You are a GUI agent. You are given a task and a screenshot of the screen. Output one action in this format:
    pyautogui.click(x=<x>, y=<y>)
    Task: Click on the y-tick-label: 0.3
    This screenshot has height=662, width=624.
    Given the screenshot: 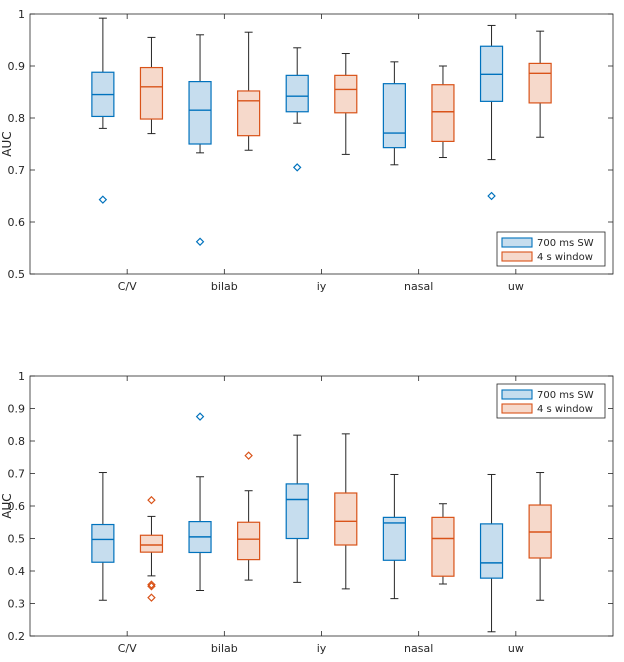 What is the action you would take?
    pyautogui.click(x=17, y=604)
    